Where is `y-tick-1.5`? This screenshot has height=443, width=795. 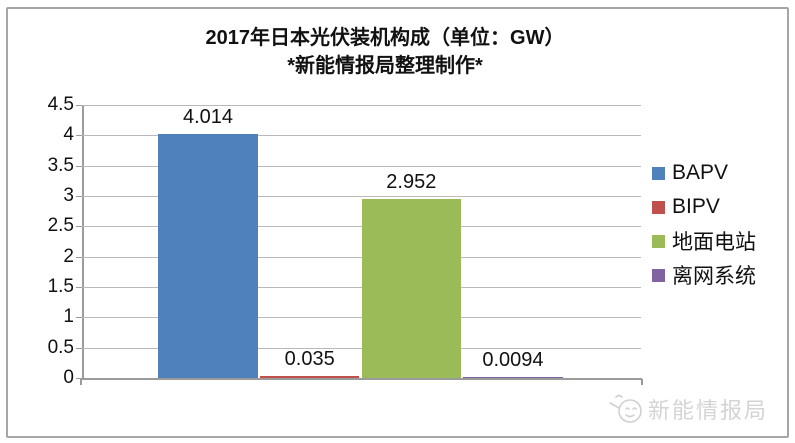
y-tick-1.5 is located at coordinates (79, 287).